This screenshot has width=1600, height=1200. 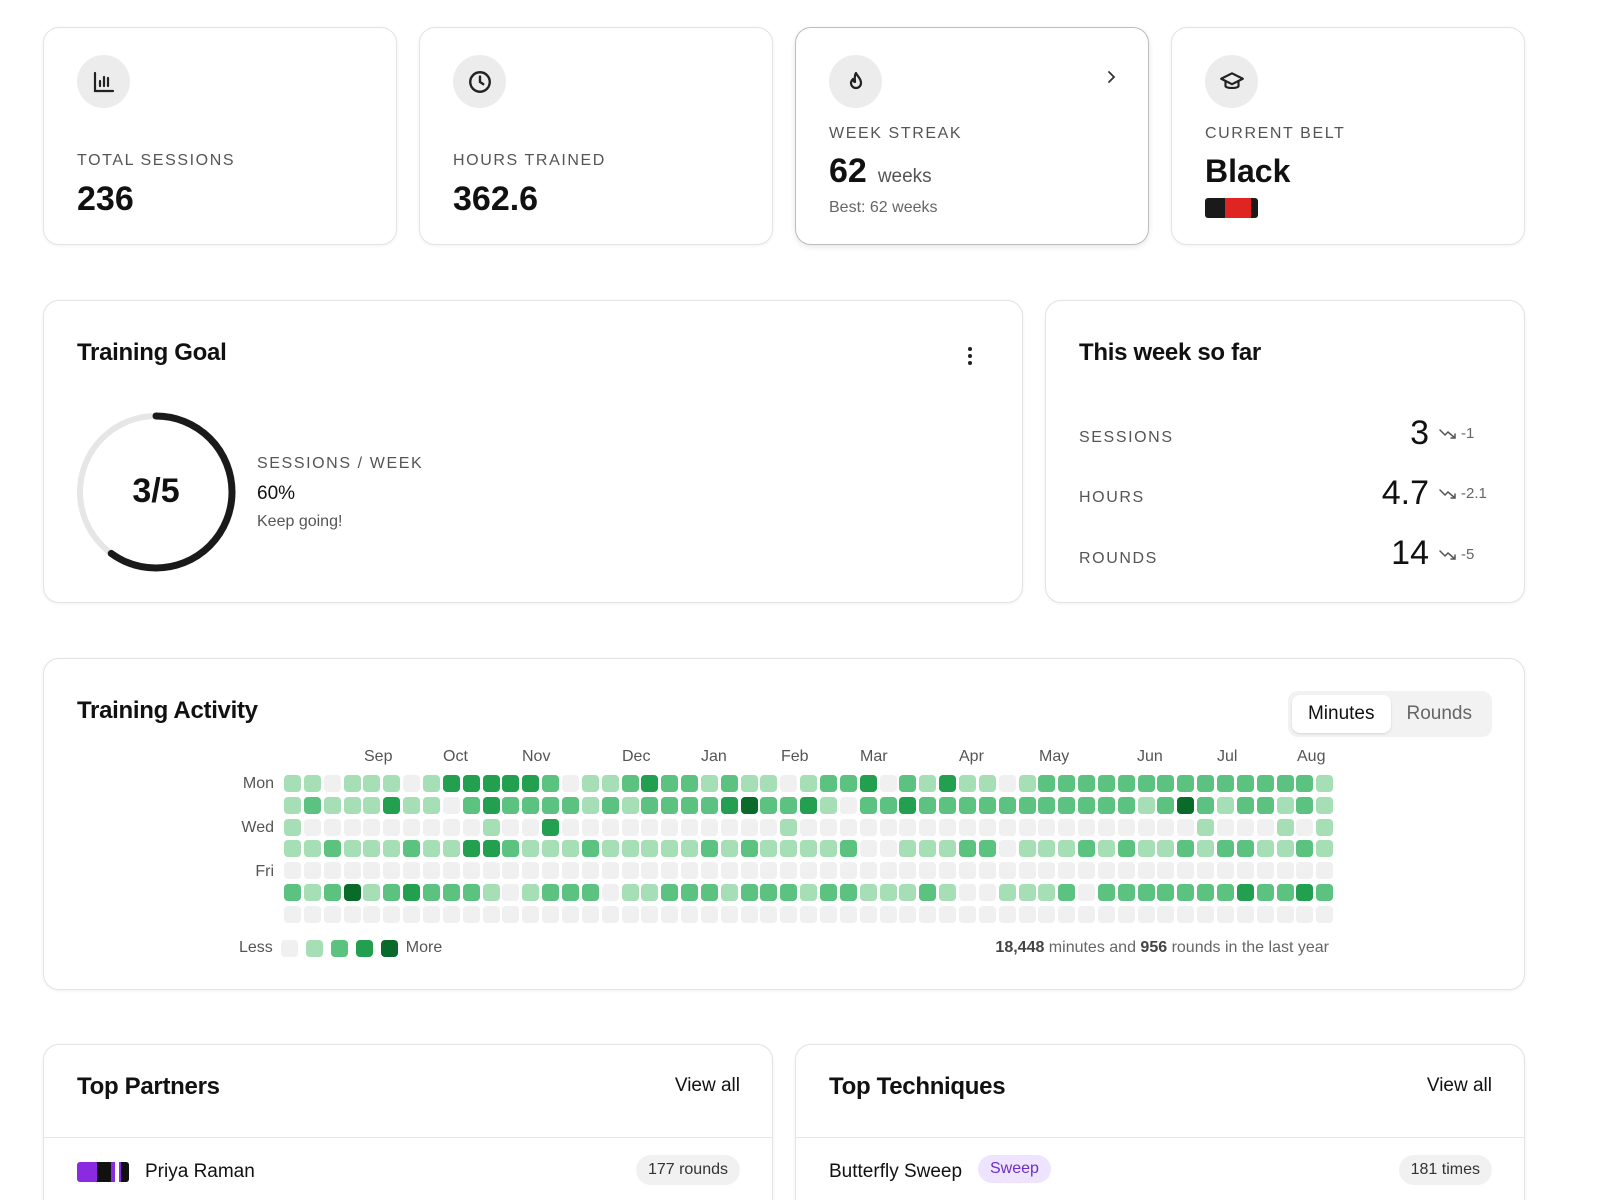 I want to click on chevron-right-icon, so click(x=1111, y=79).